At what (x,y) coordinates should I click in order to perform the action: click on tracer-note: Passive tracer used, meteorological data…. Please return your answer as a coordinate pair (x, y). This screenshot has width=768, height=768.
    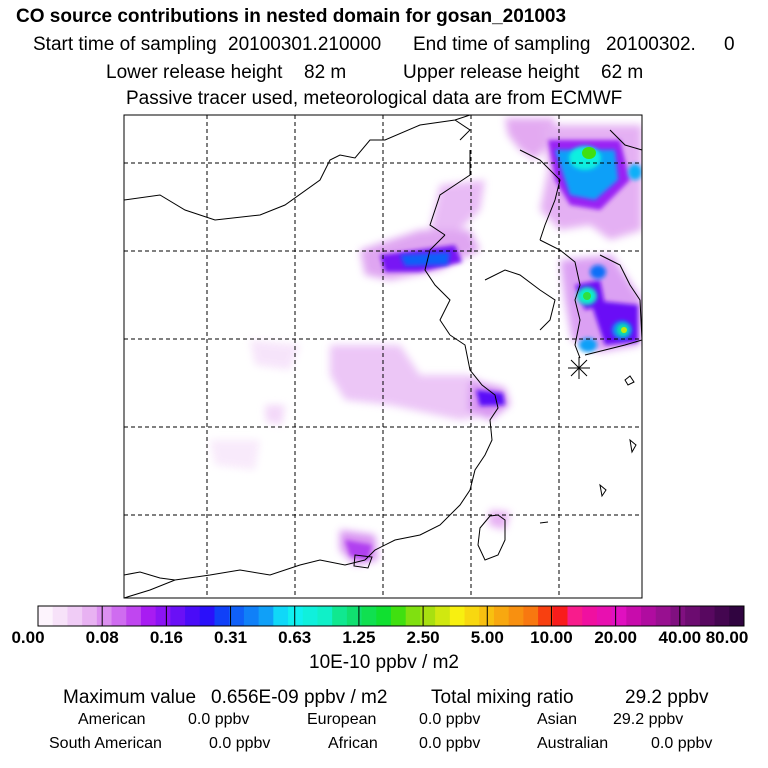
    Looking at the image, I should click on (374, 98).